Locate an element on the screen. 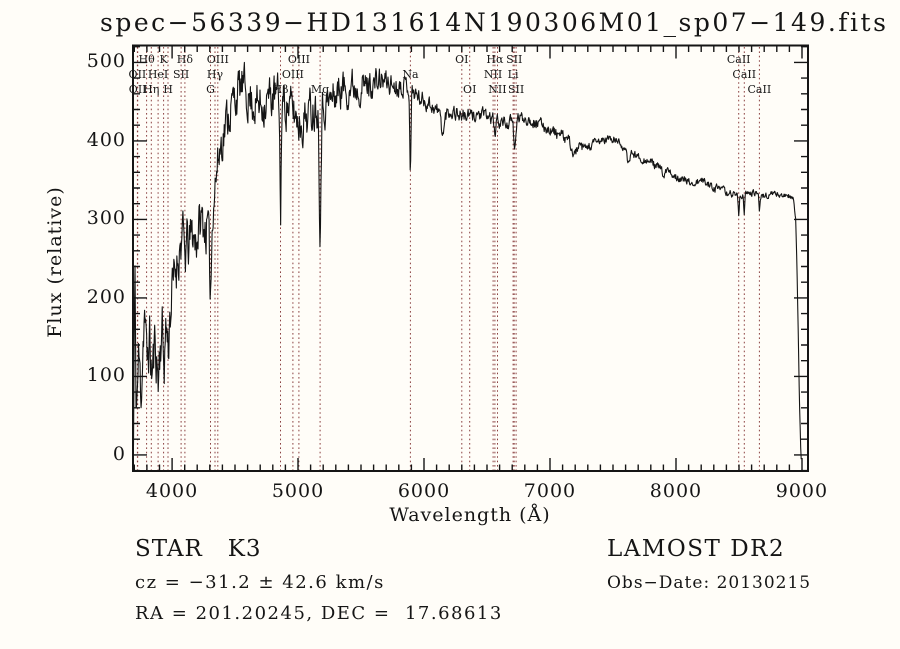 The image size is (900, 649). spectral-line-label: Hη is located at coordinates (151, 89).